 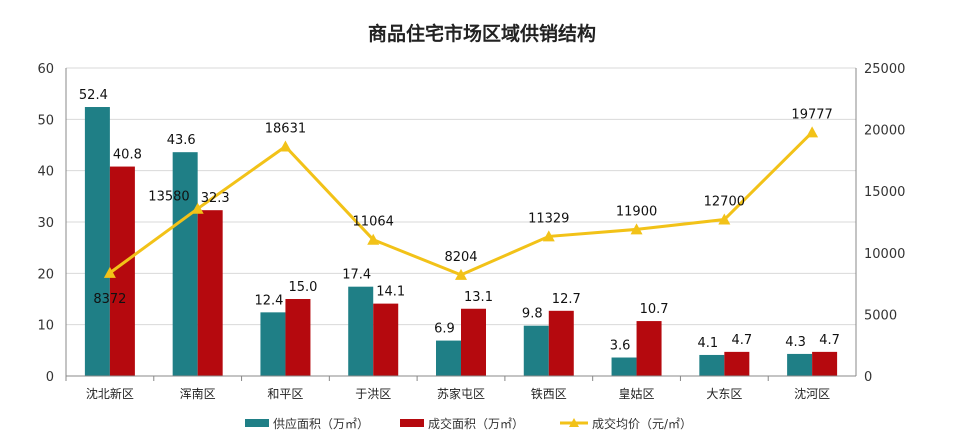 I want to click on bar-data-label: 32.3, so click(x=215, y=198).